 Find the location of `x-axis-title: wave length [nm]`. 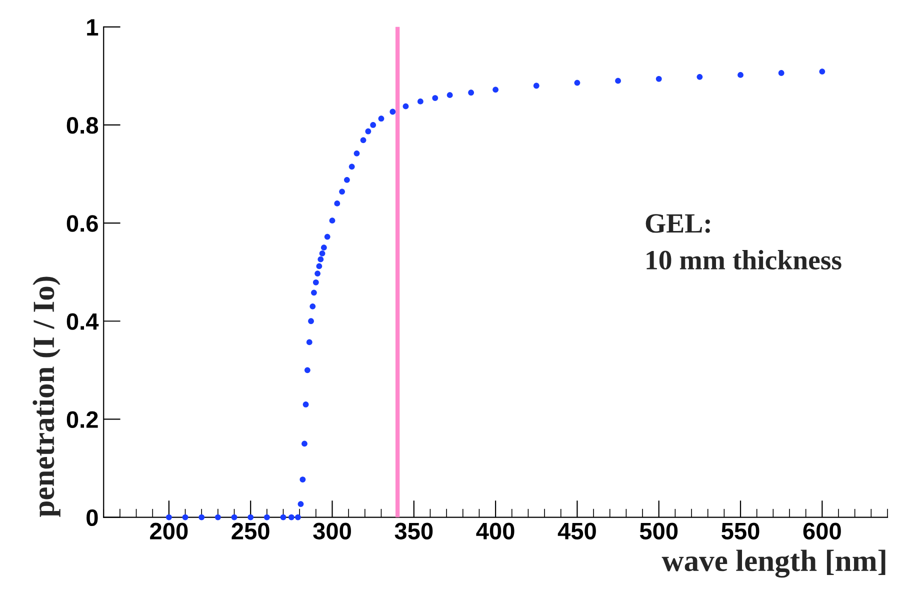

x-axis-title: wave length [nm] is located at coordinates (774, 564).